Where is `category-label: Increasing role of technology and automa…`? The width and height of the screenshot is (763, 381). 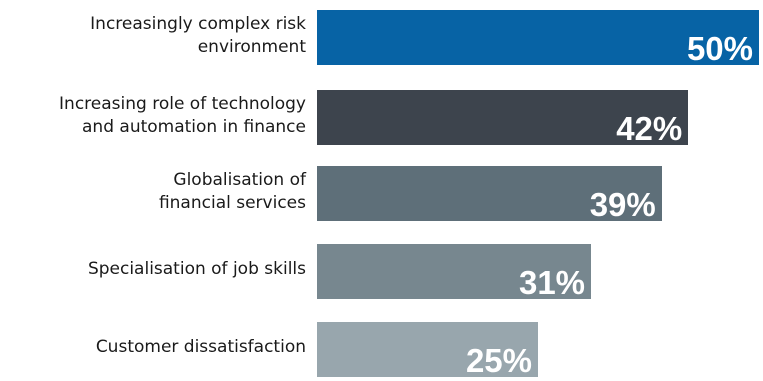
category-label: Increasing role of technology and automa… is located at coordinates (182, 115).